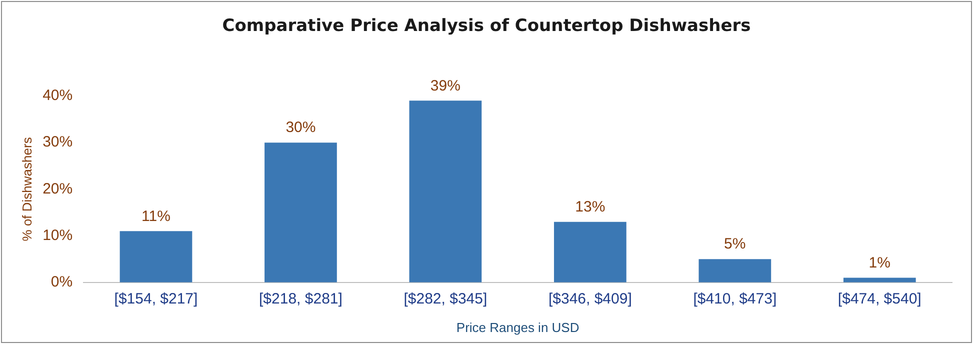 The image size is (975, 346). Describe the element at coordinates (879, 263) in the screenshot. I see `data-label: 1%` at that location.